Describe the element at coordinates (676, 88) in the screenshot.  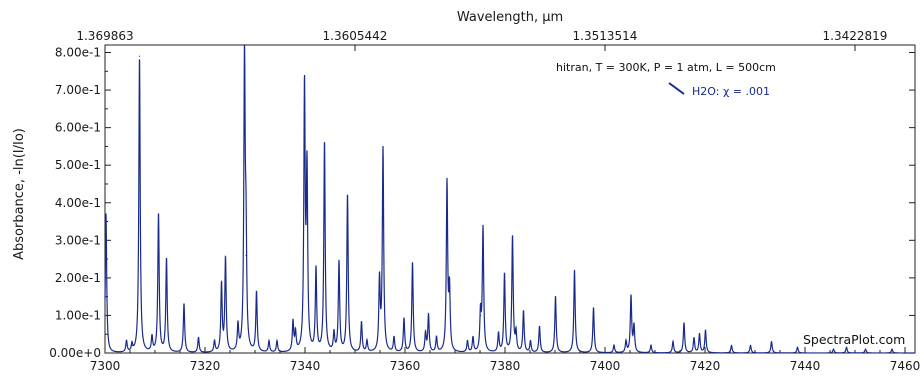
I see `legend-swatch-line` at that location.